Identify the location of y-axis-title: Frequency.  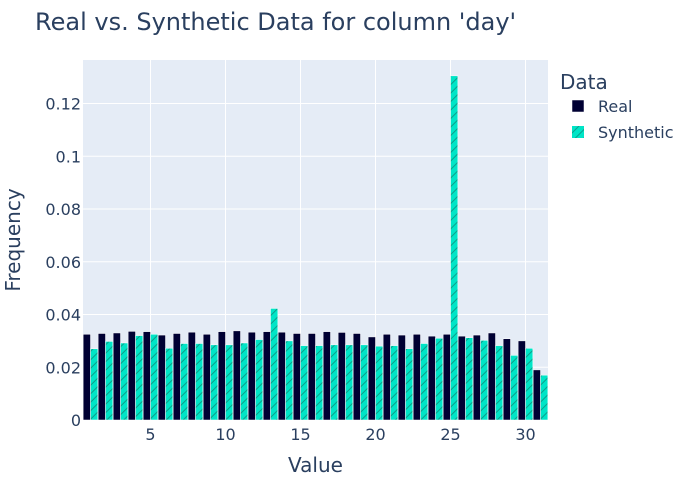
(13, 239).